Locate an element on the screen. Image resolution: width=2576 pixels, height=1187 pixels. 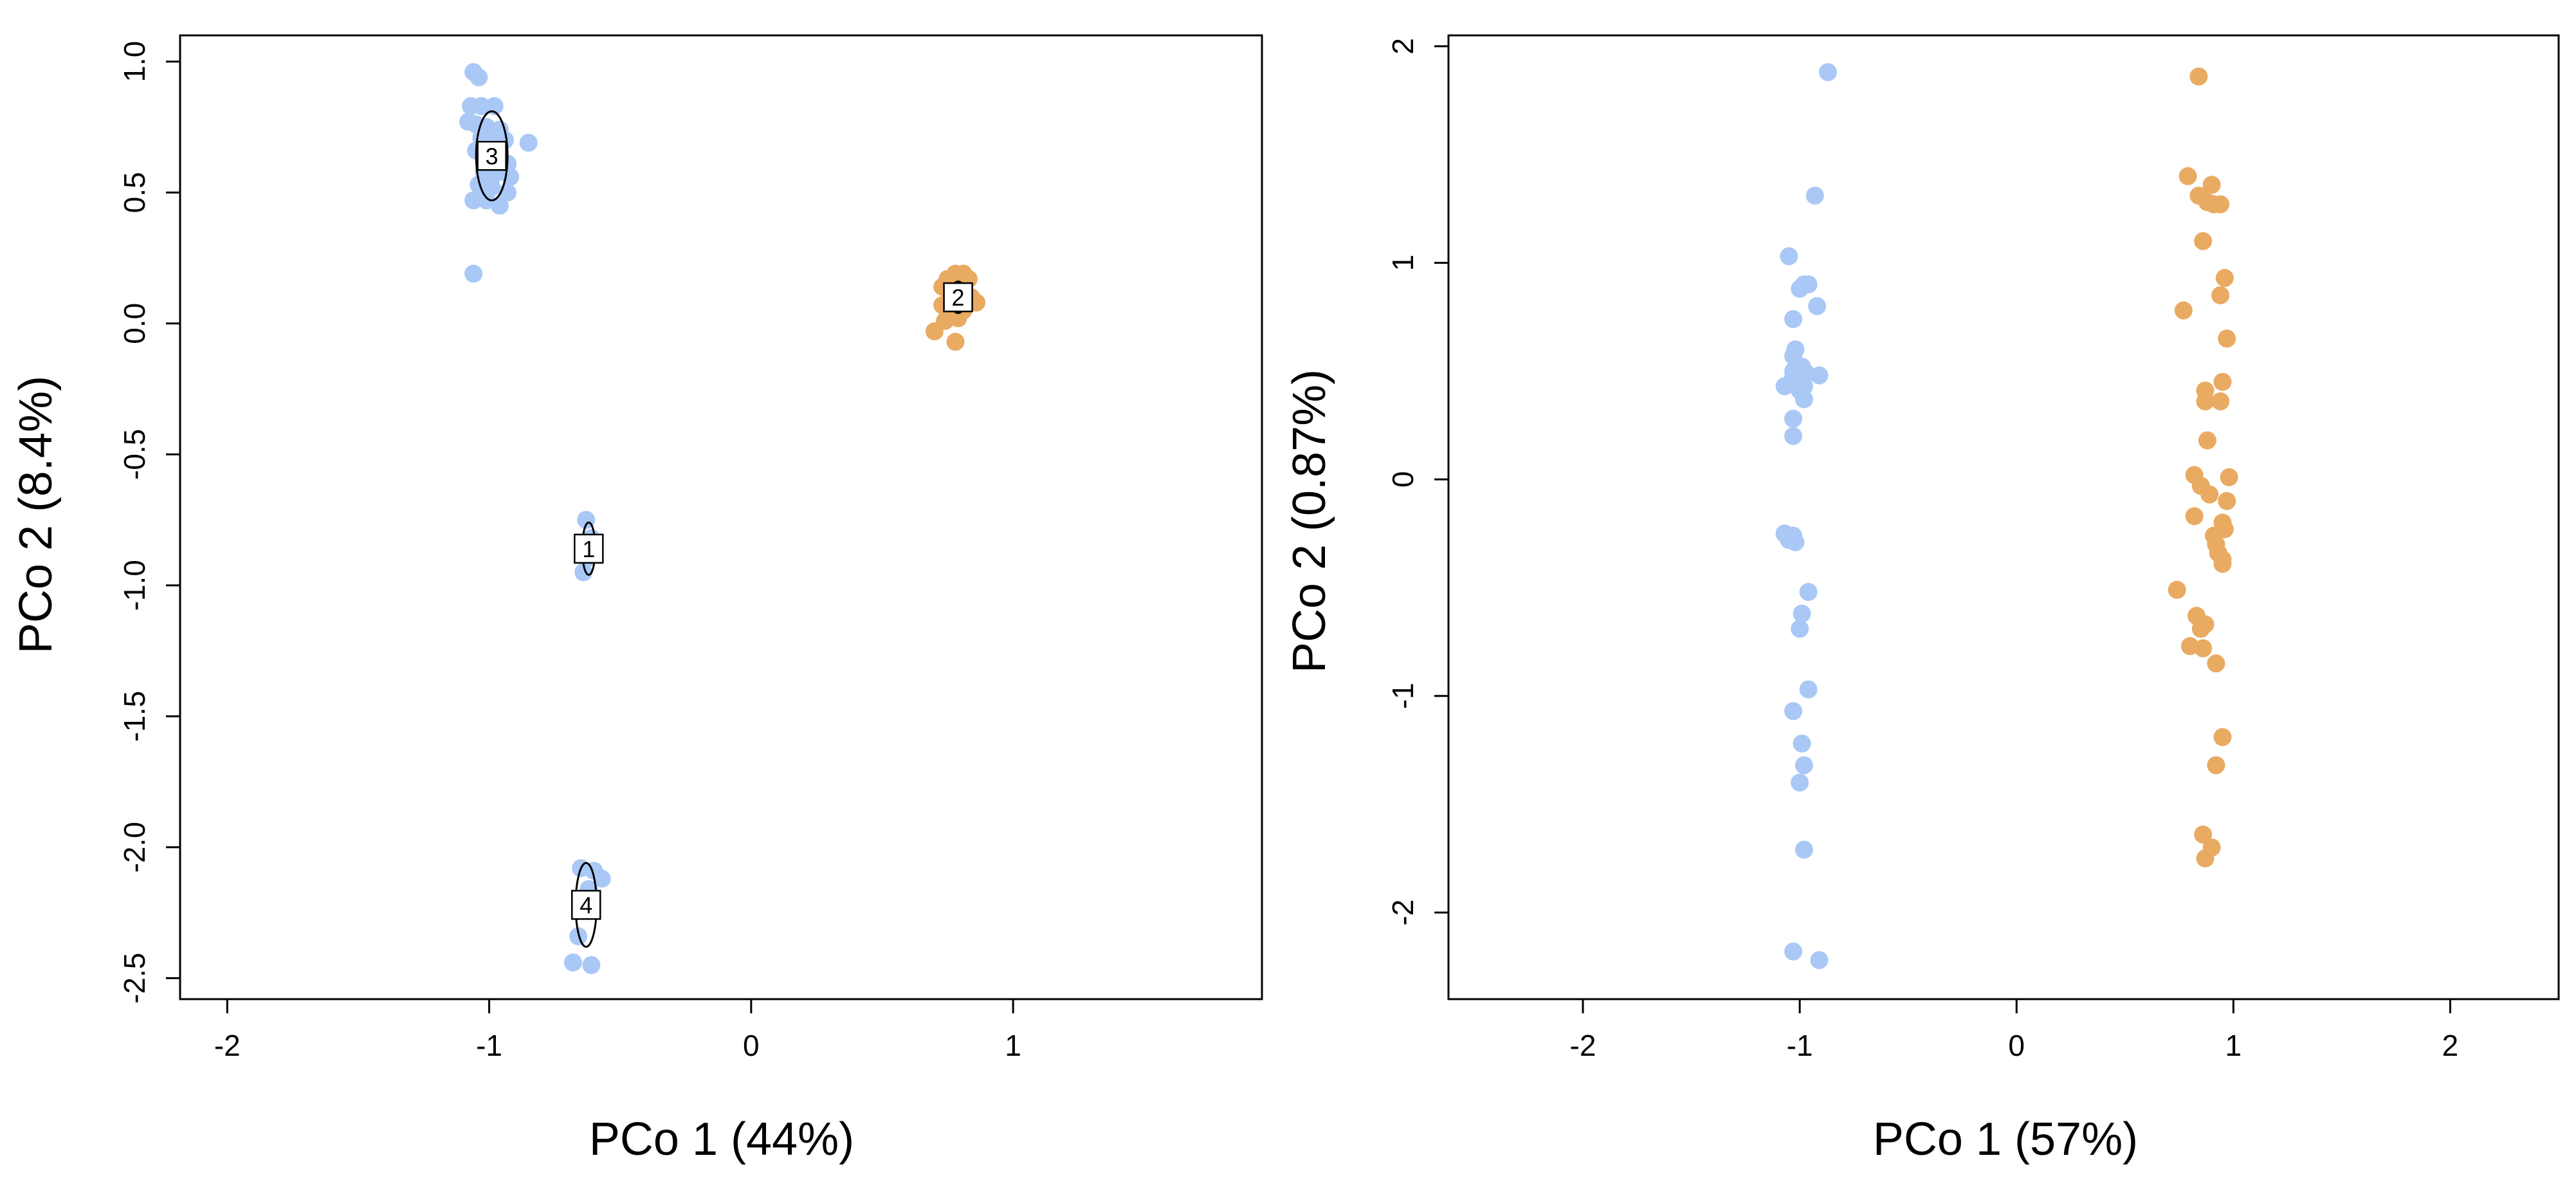
right-y-tick-label: -1 is located at coordinates (1403, 696).